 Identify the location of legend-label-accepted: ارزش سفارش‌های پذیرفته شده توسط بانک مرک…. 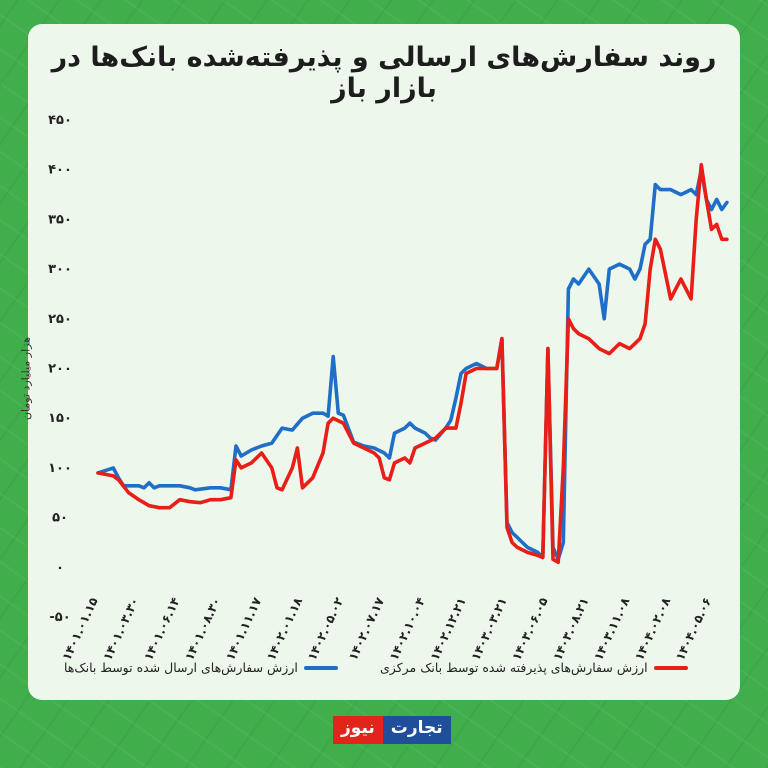
(514, 667).